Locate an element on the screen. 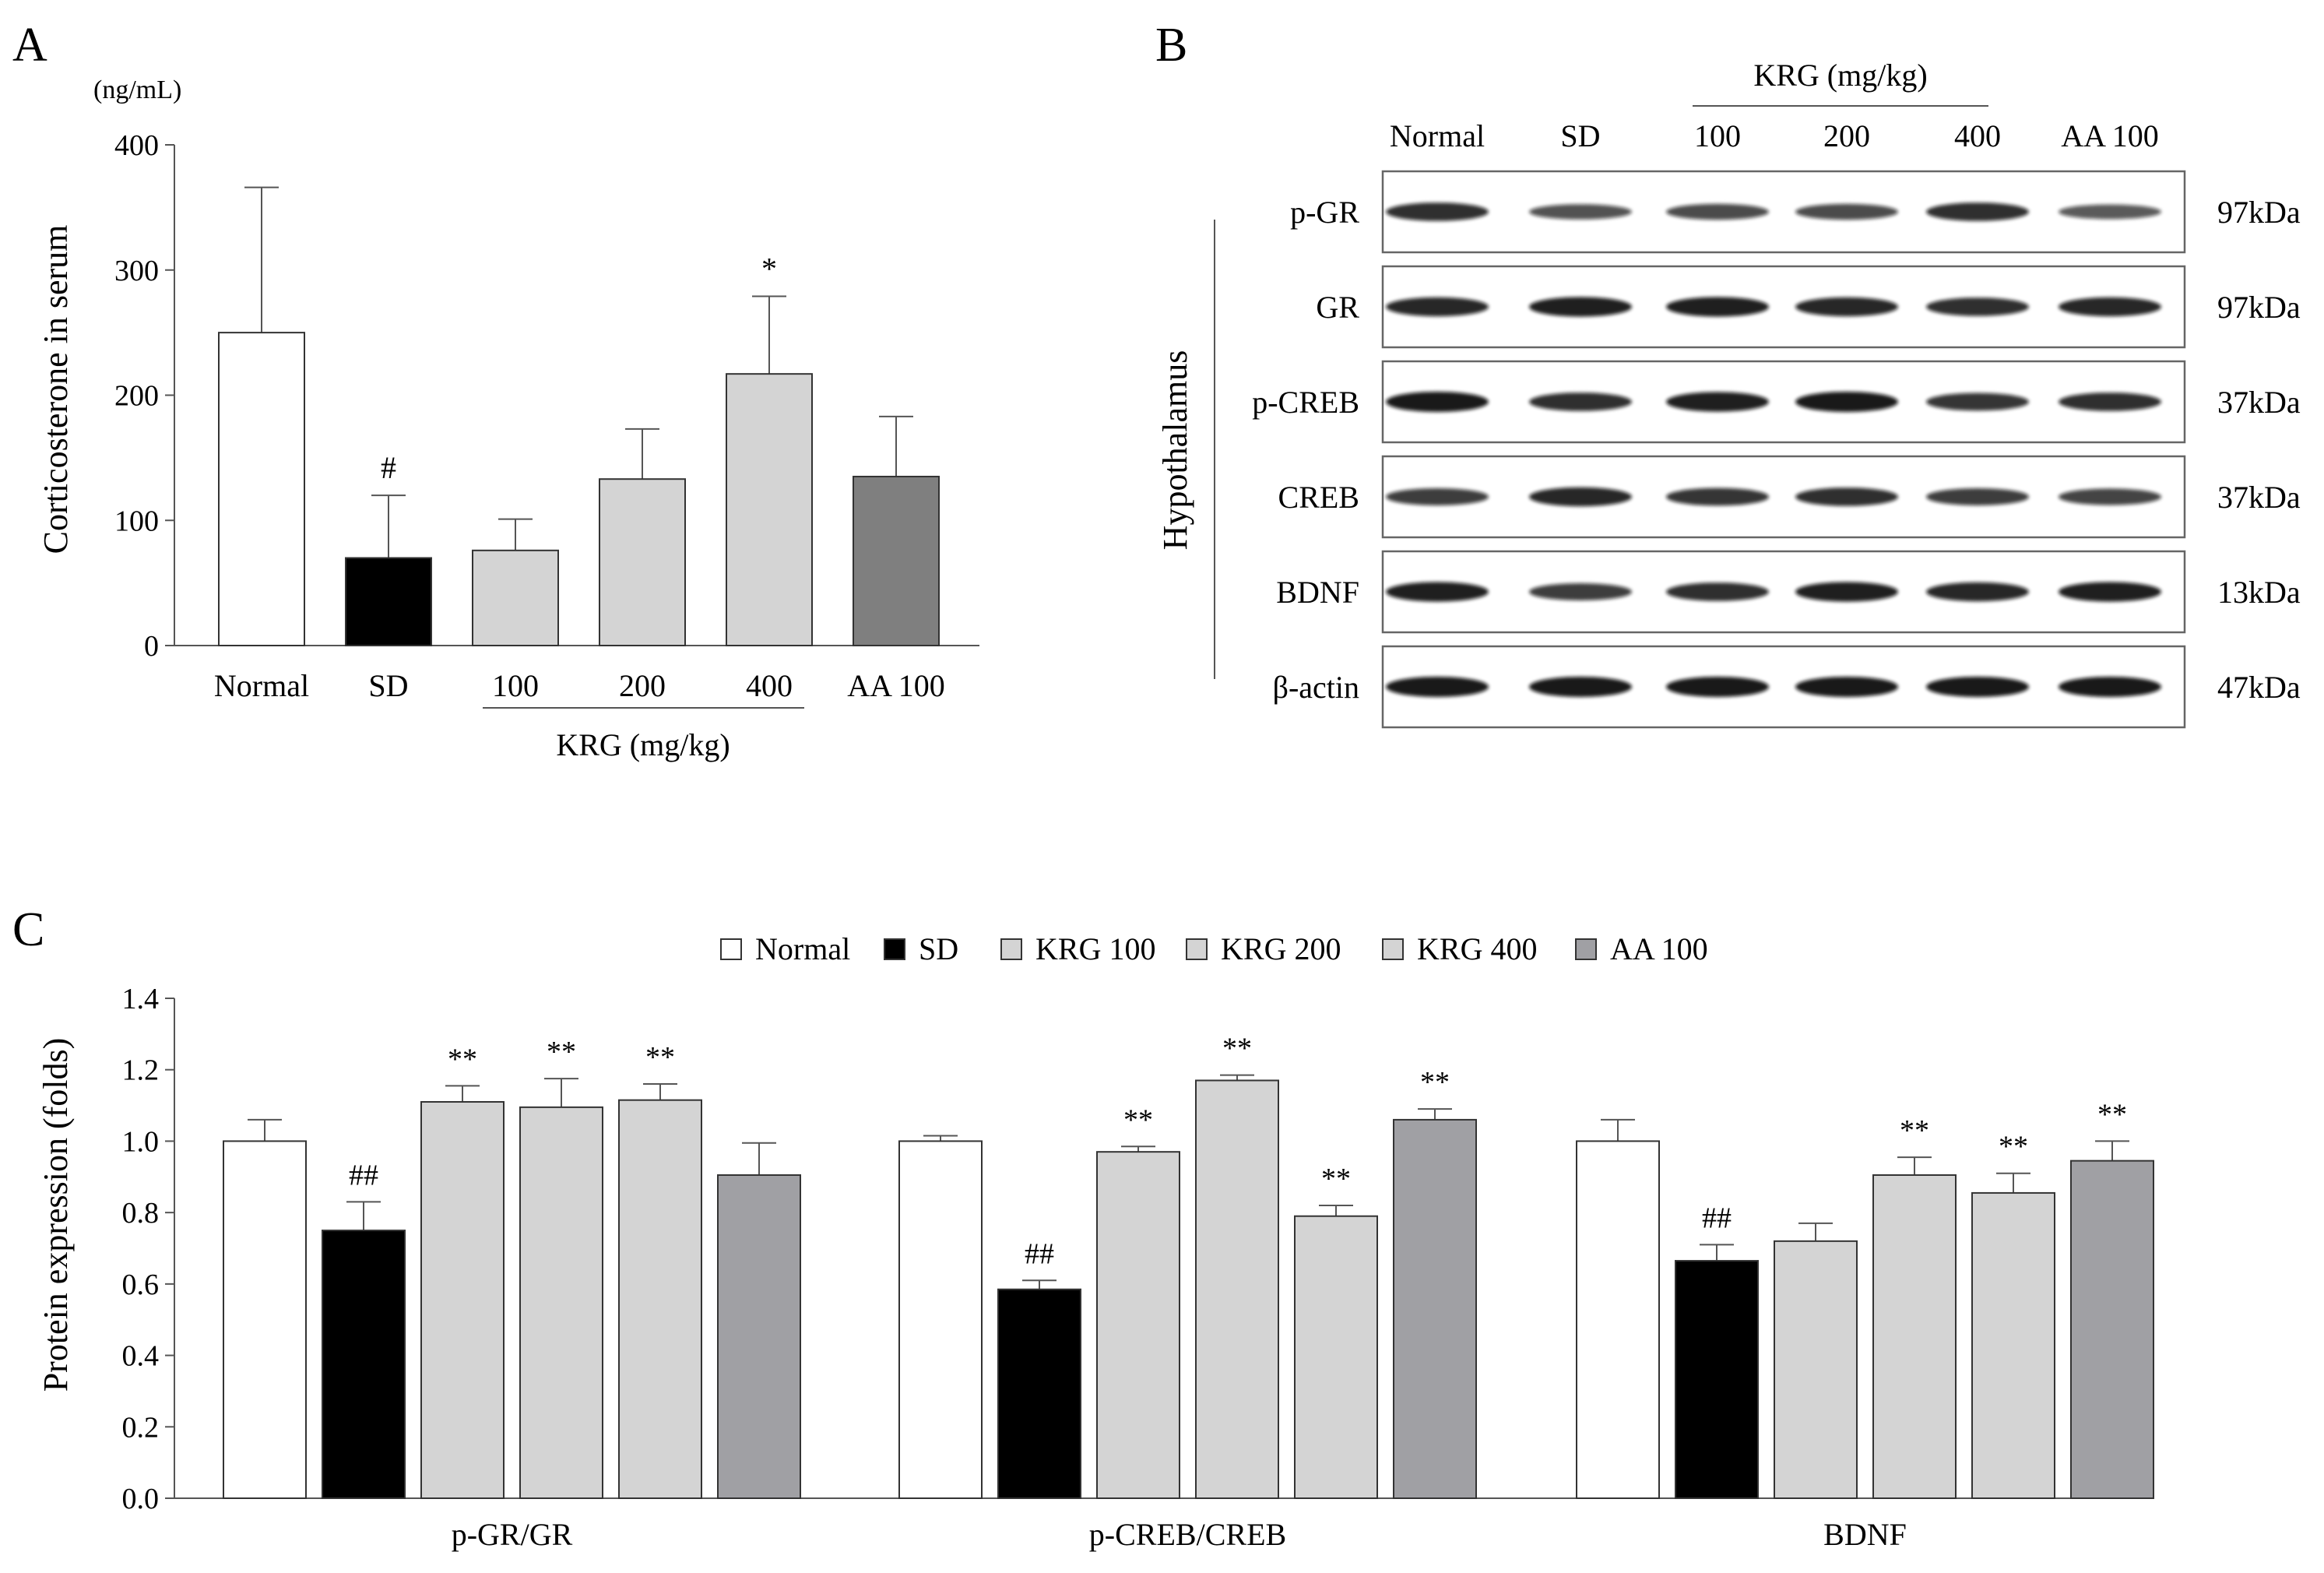 This screenshot has height=1573, width=2324. panel-a-x-tick-label: 100 is located at coordinates (515, 685).